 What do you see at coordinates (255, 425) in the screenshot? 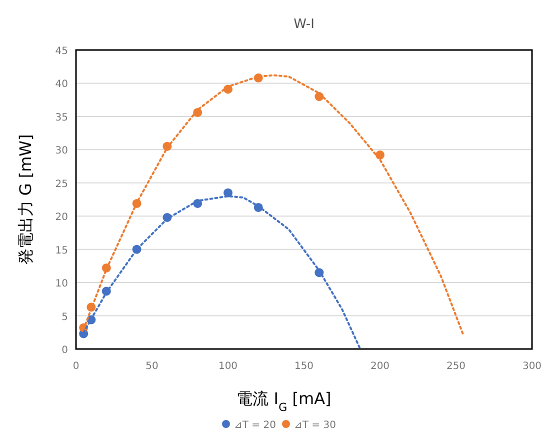
I see `legend-label: ⊿T = 20` at bounding box center [255, 425].